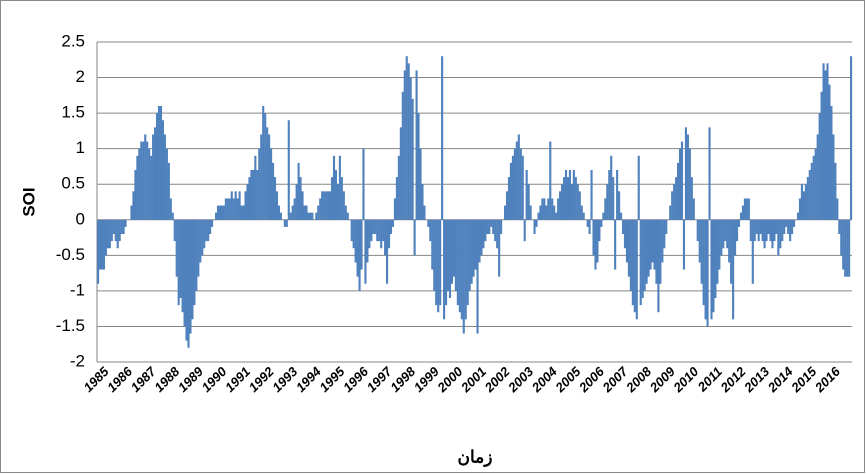  What do you see at coordinates (80, 147) in the screenshot?
I see `y-tick-label: 1` at bounding box center [80, 147].